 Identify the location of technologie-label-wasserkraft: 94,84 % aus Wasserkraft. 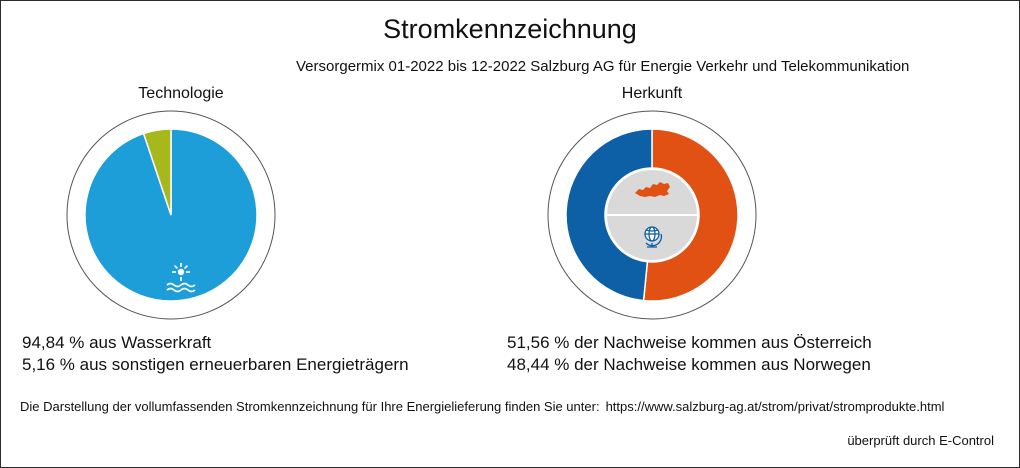
(117, 342).